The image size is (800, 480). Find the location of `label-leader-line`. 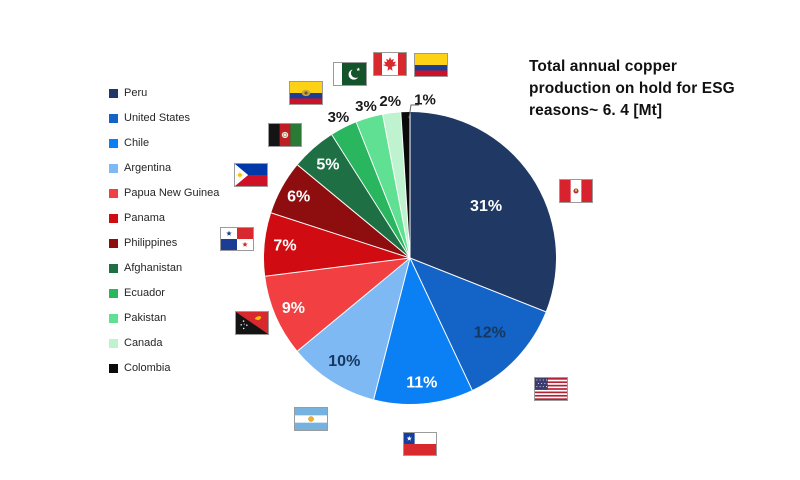

label-leader-line is located at coordinates (413, 111).